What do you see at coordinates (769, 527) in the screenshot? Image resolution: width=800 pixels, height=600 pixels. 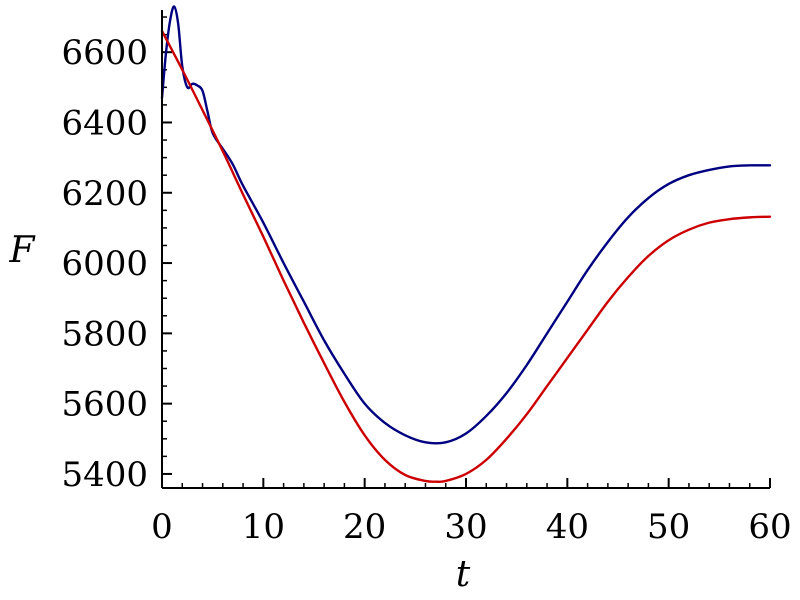 I see `x-tick-label: 60` at bounding box center [769, 527].